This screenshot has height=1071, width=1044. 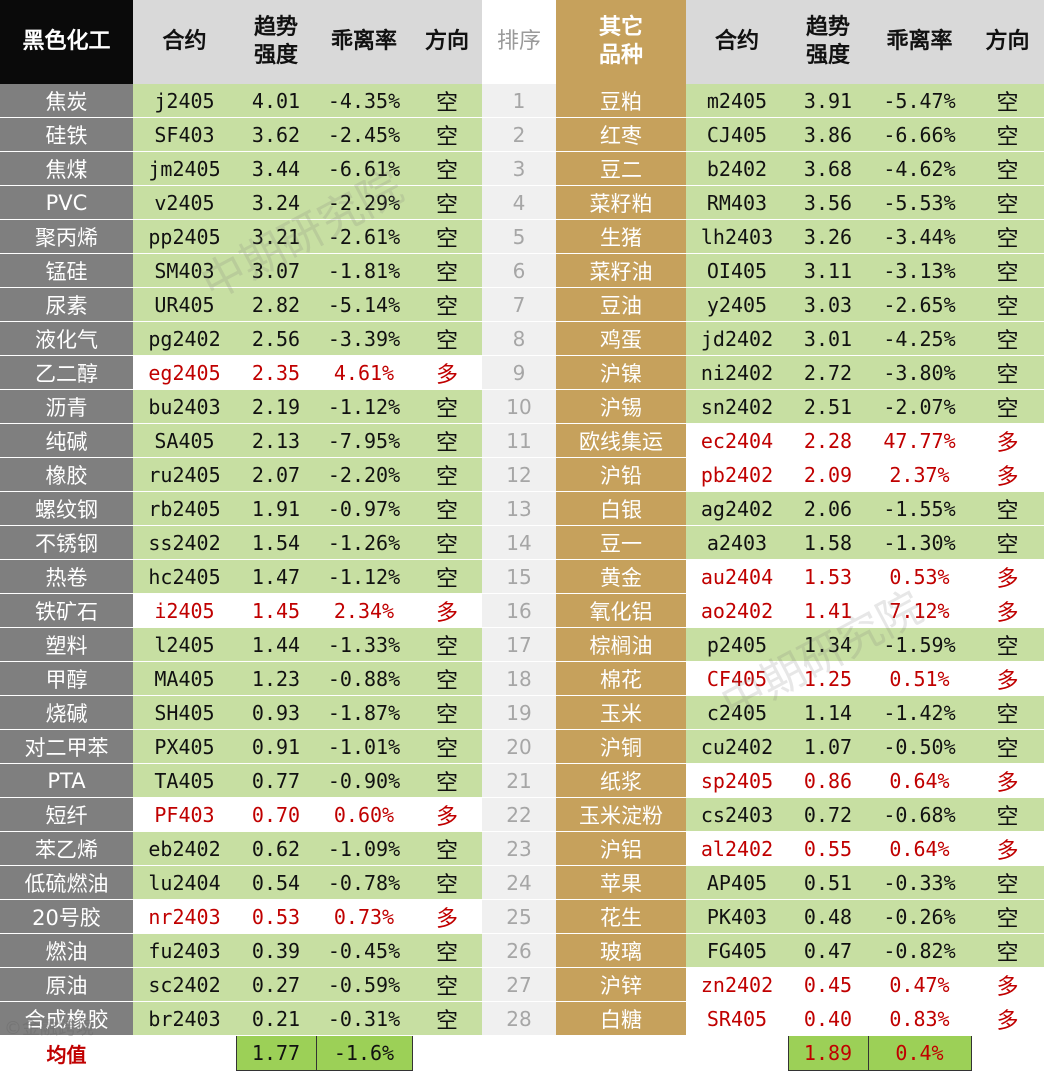 I want to click on right-variety-name: 沪铅, so click(x=621, y=474).